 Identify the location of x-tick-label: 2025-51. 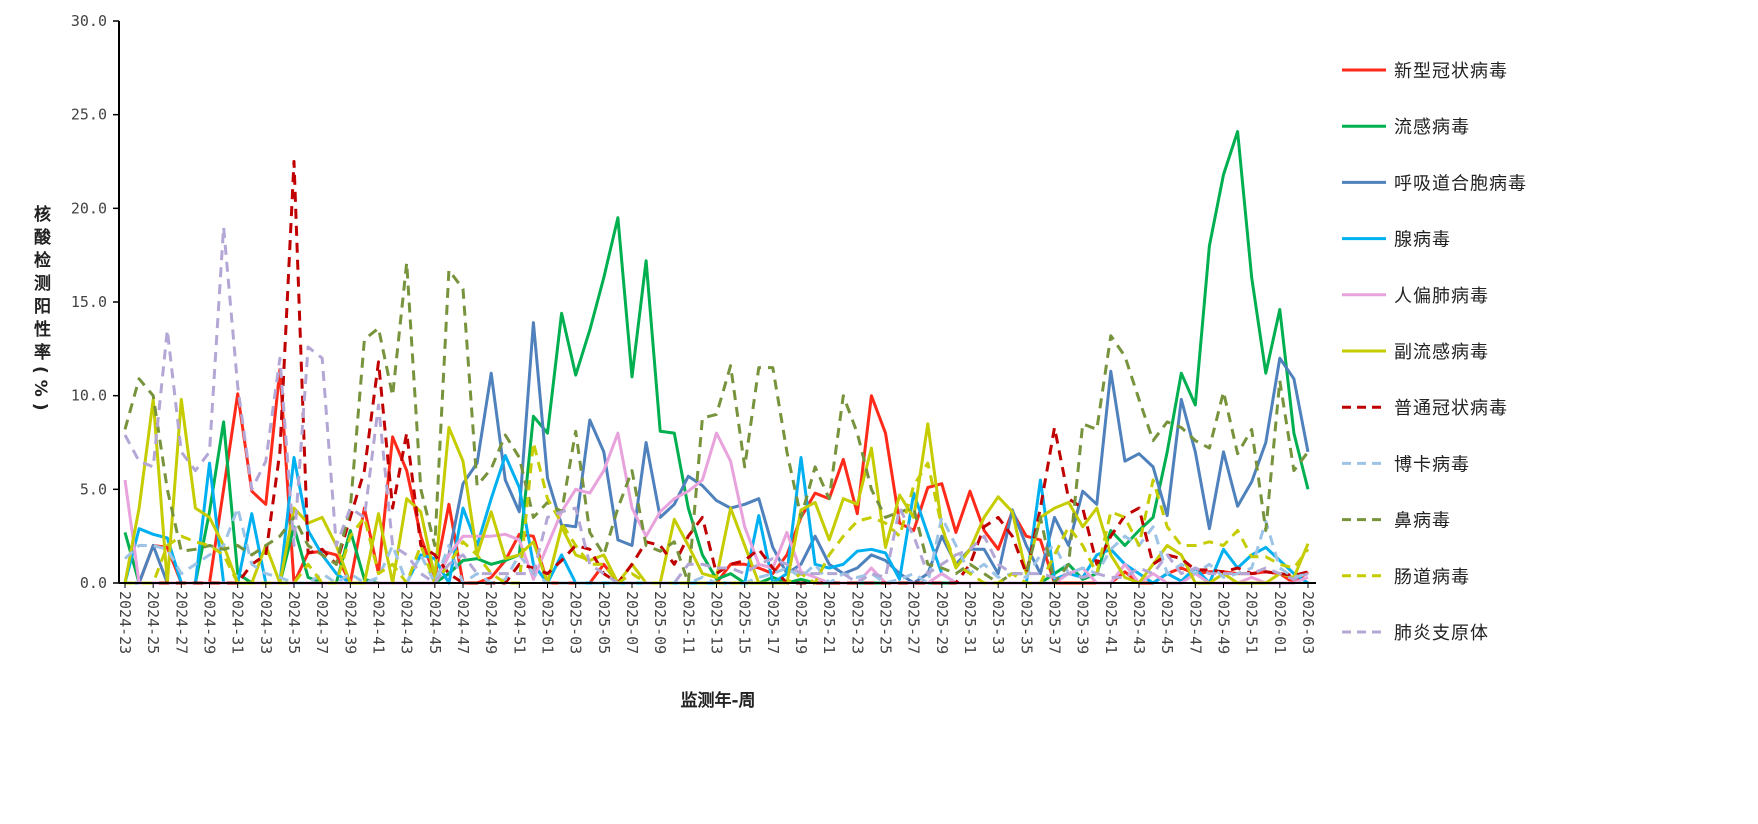
(1252, 622).